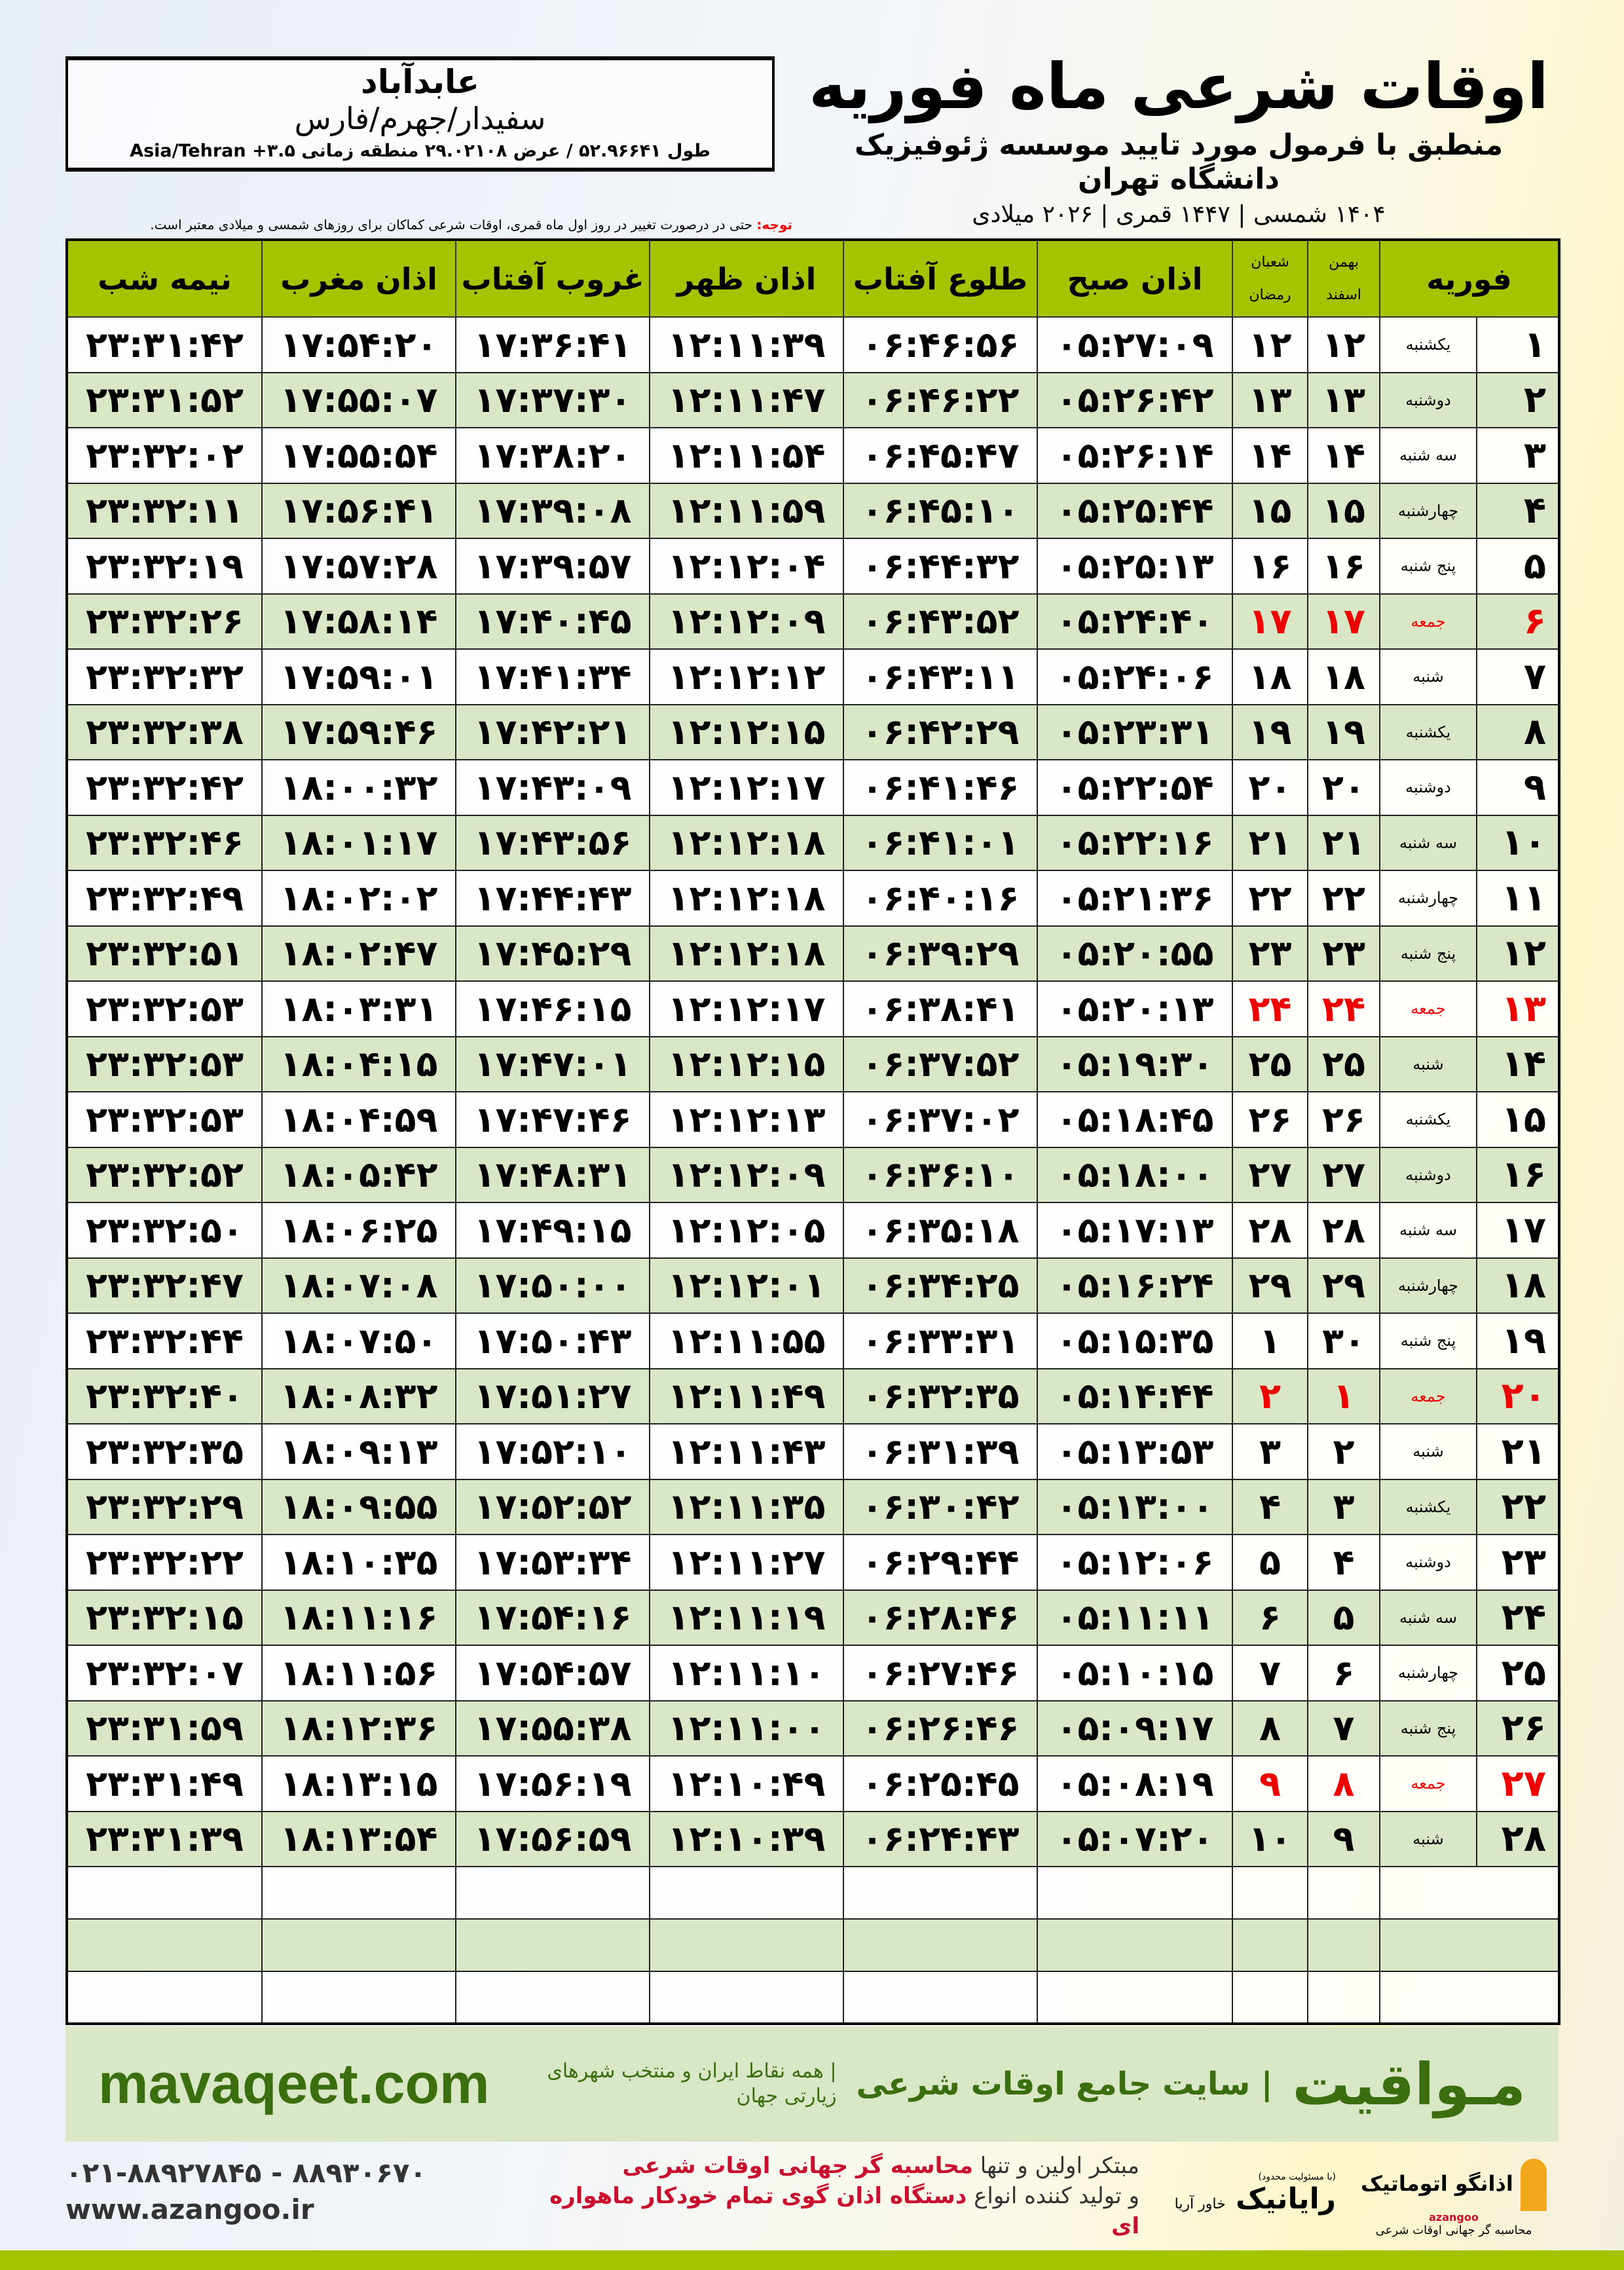 Image resolution: width=1624 pixels, height=2270 pixels. Describe the element at coordinates (813, 1945) in the screenshot. I see `empty-row` at that location.